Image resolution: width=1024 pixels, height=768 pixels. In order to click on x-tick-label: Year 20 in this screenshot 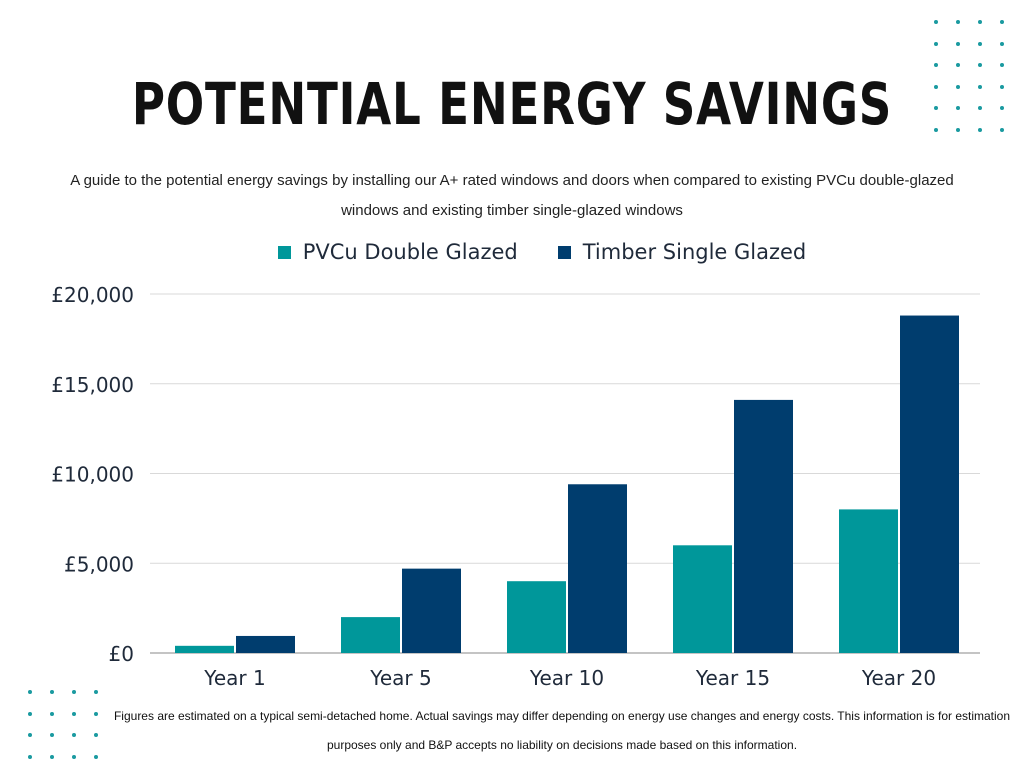, I will do `click(898, 678)`.